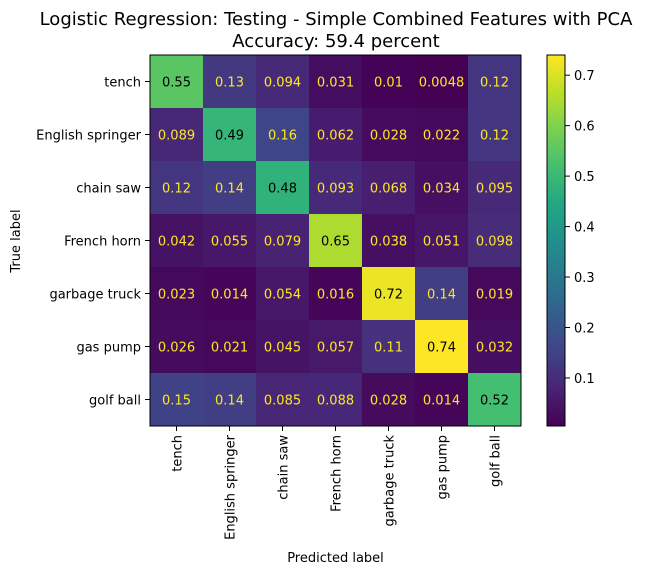 This screenshot has width=667, height=576. I want to click on cell-value-label: 0.13, so click(229, 83).